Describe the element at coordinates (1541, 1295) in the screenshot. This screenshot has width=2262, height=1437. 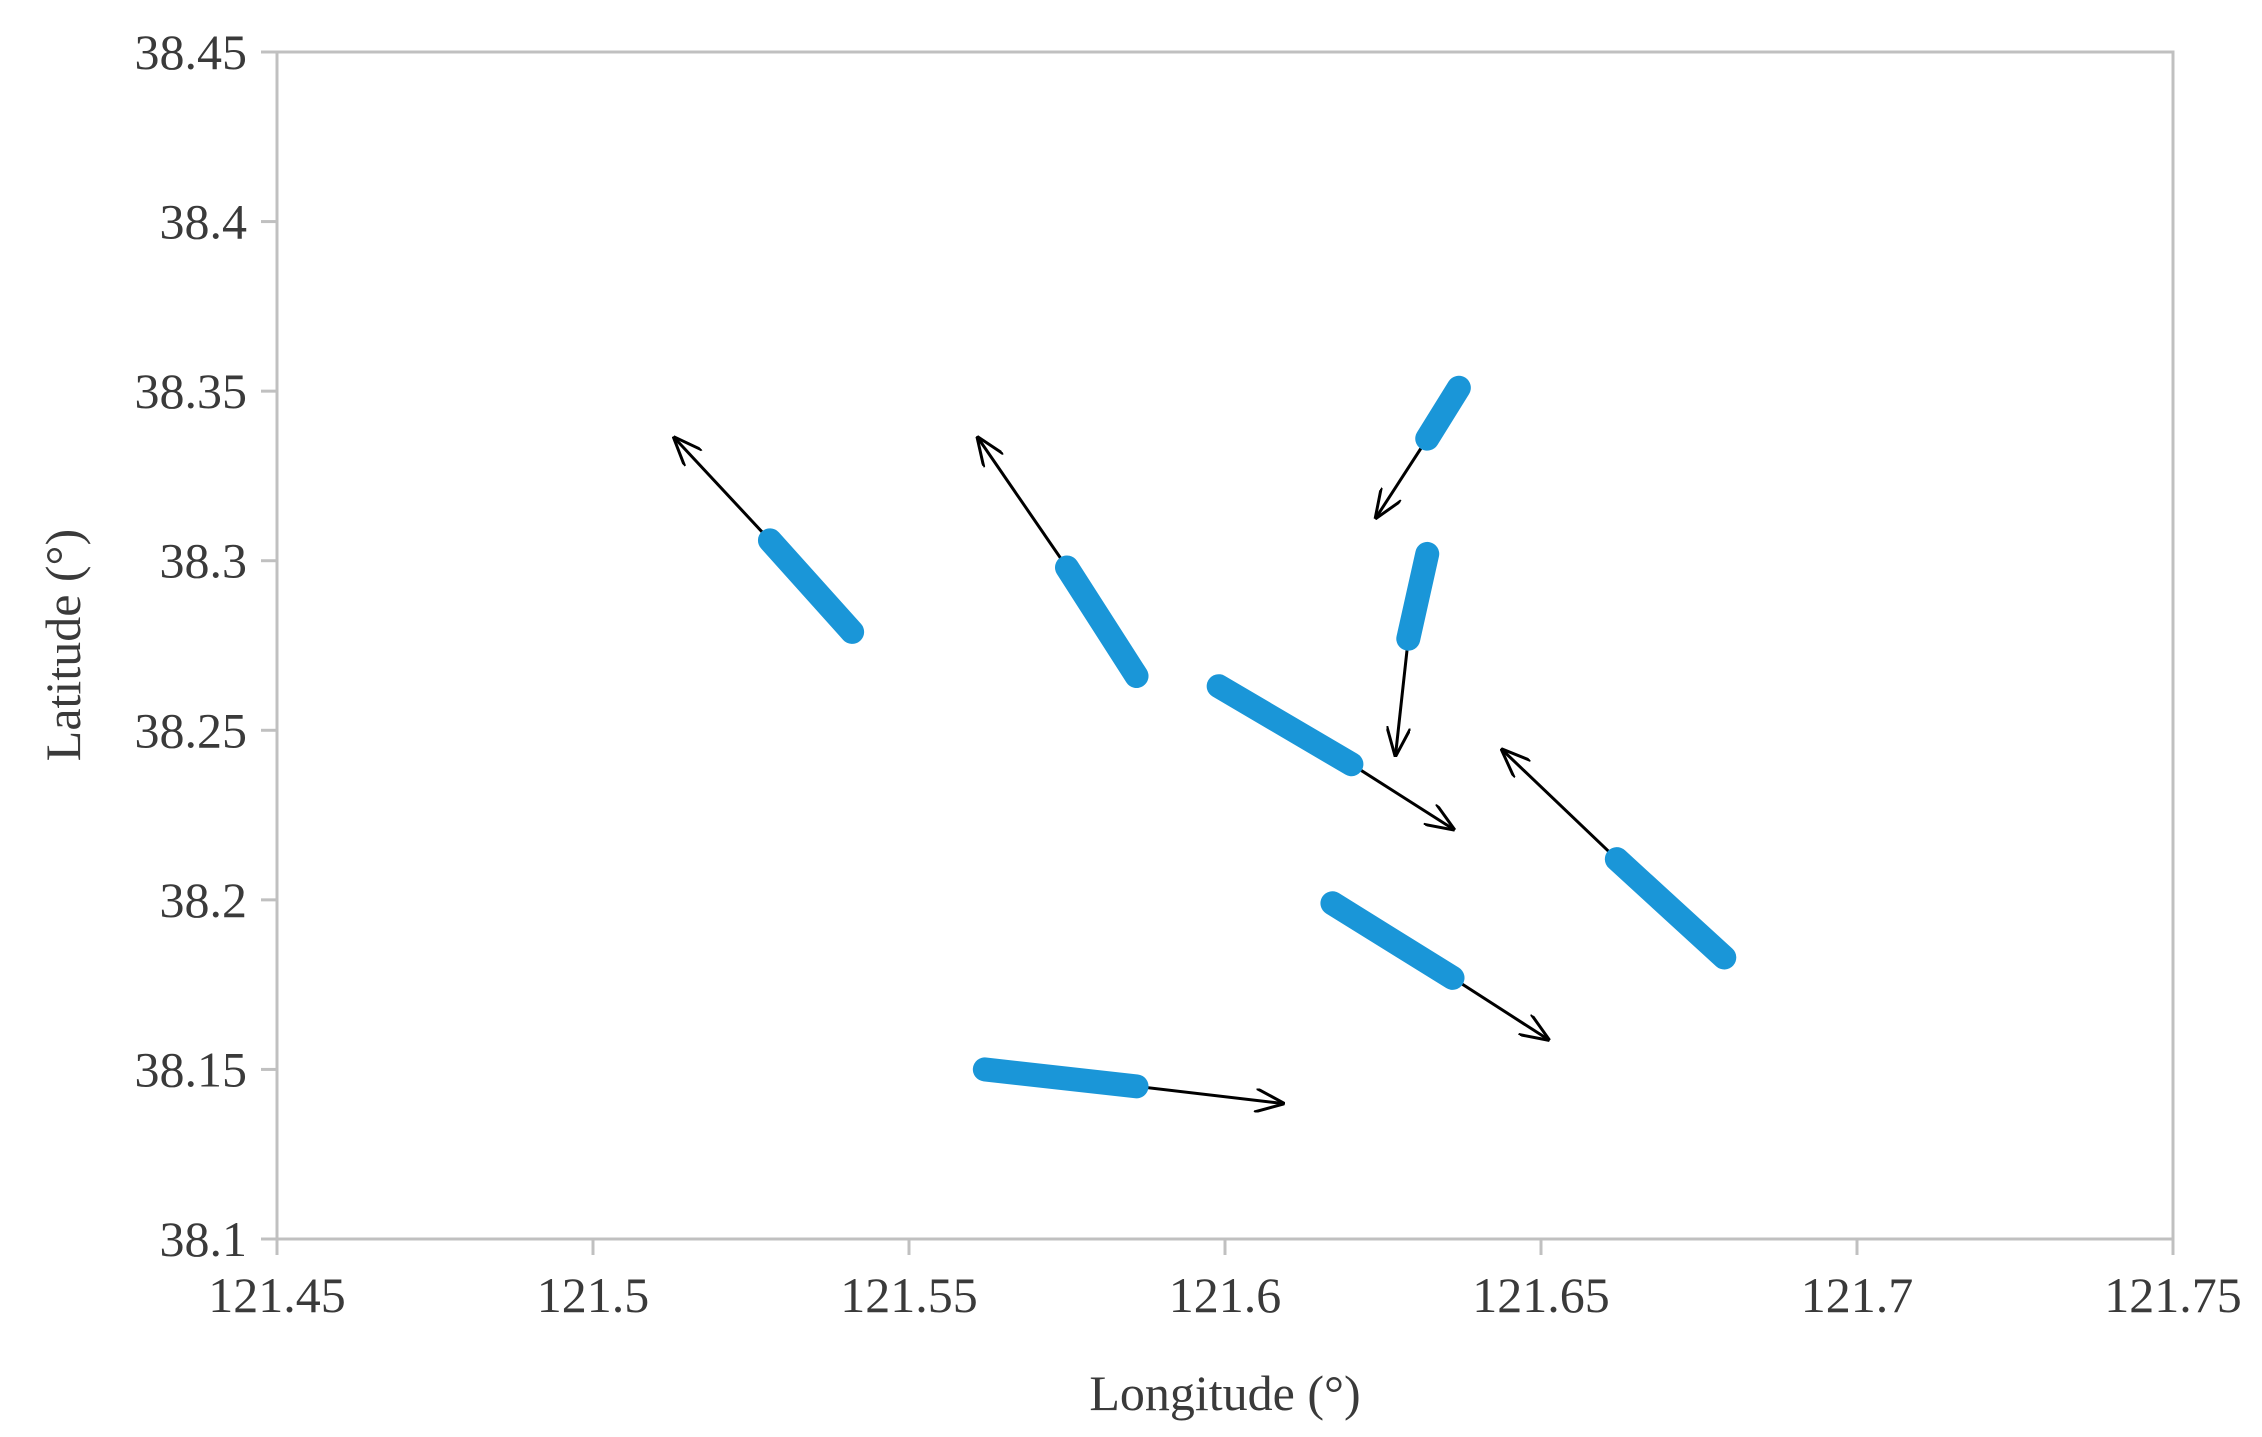
I see `x-tick-label: 121.65` at that location.